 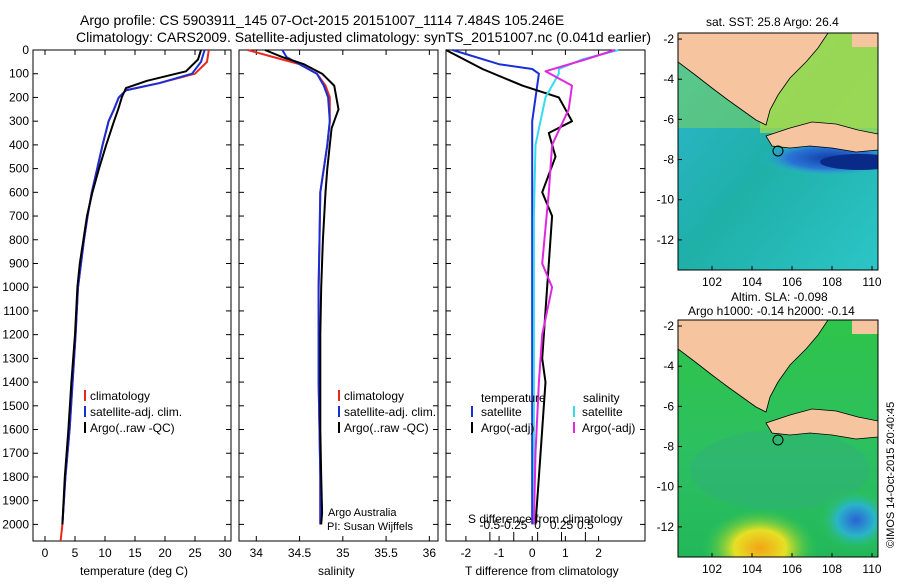 I want to click on x-tick-label: 2, so click(x=598, y=553).